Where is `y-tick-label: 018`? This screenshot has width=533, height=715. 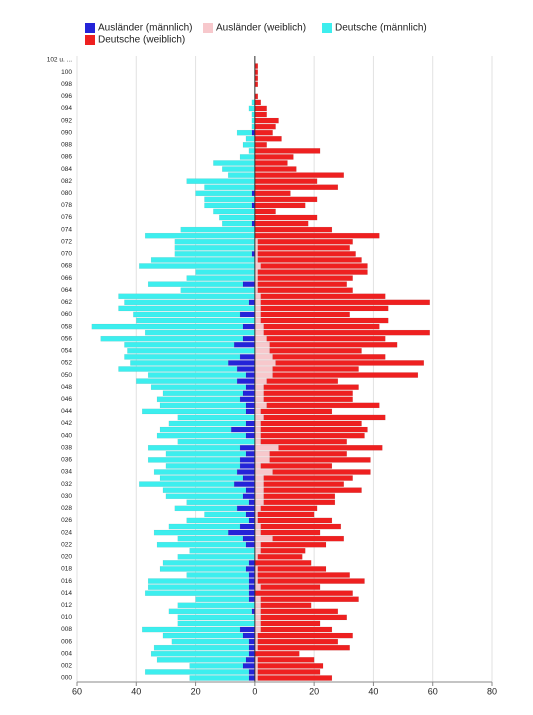 y-tick-label: 018 is located at coordinates (66, 569).